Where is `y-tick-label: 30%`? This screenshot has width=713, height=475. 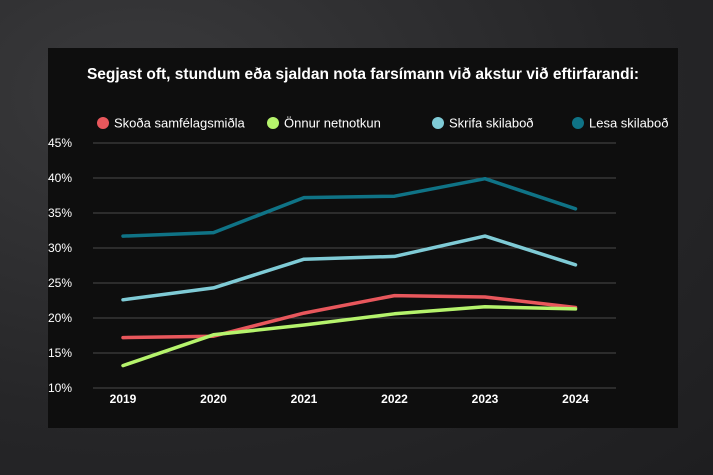
y-tick-label: 30% is located at coordinates (60, 248).